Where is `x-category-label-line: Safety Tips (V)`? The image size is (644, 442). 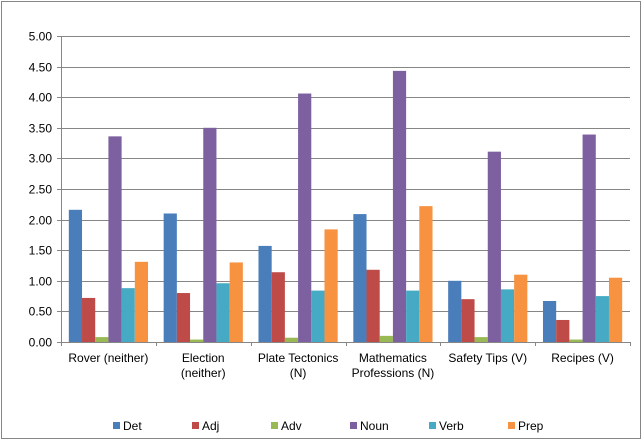 x-category-label-line: Safety Tips (V) is located at coordinates (487, 358).